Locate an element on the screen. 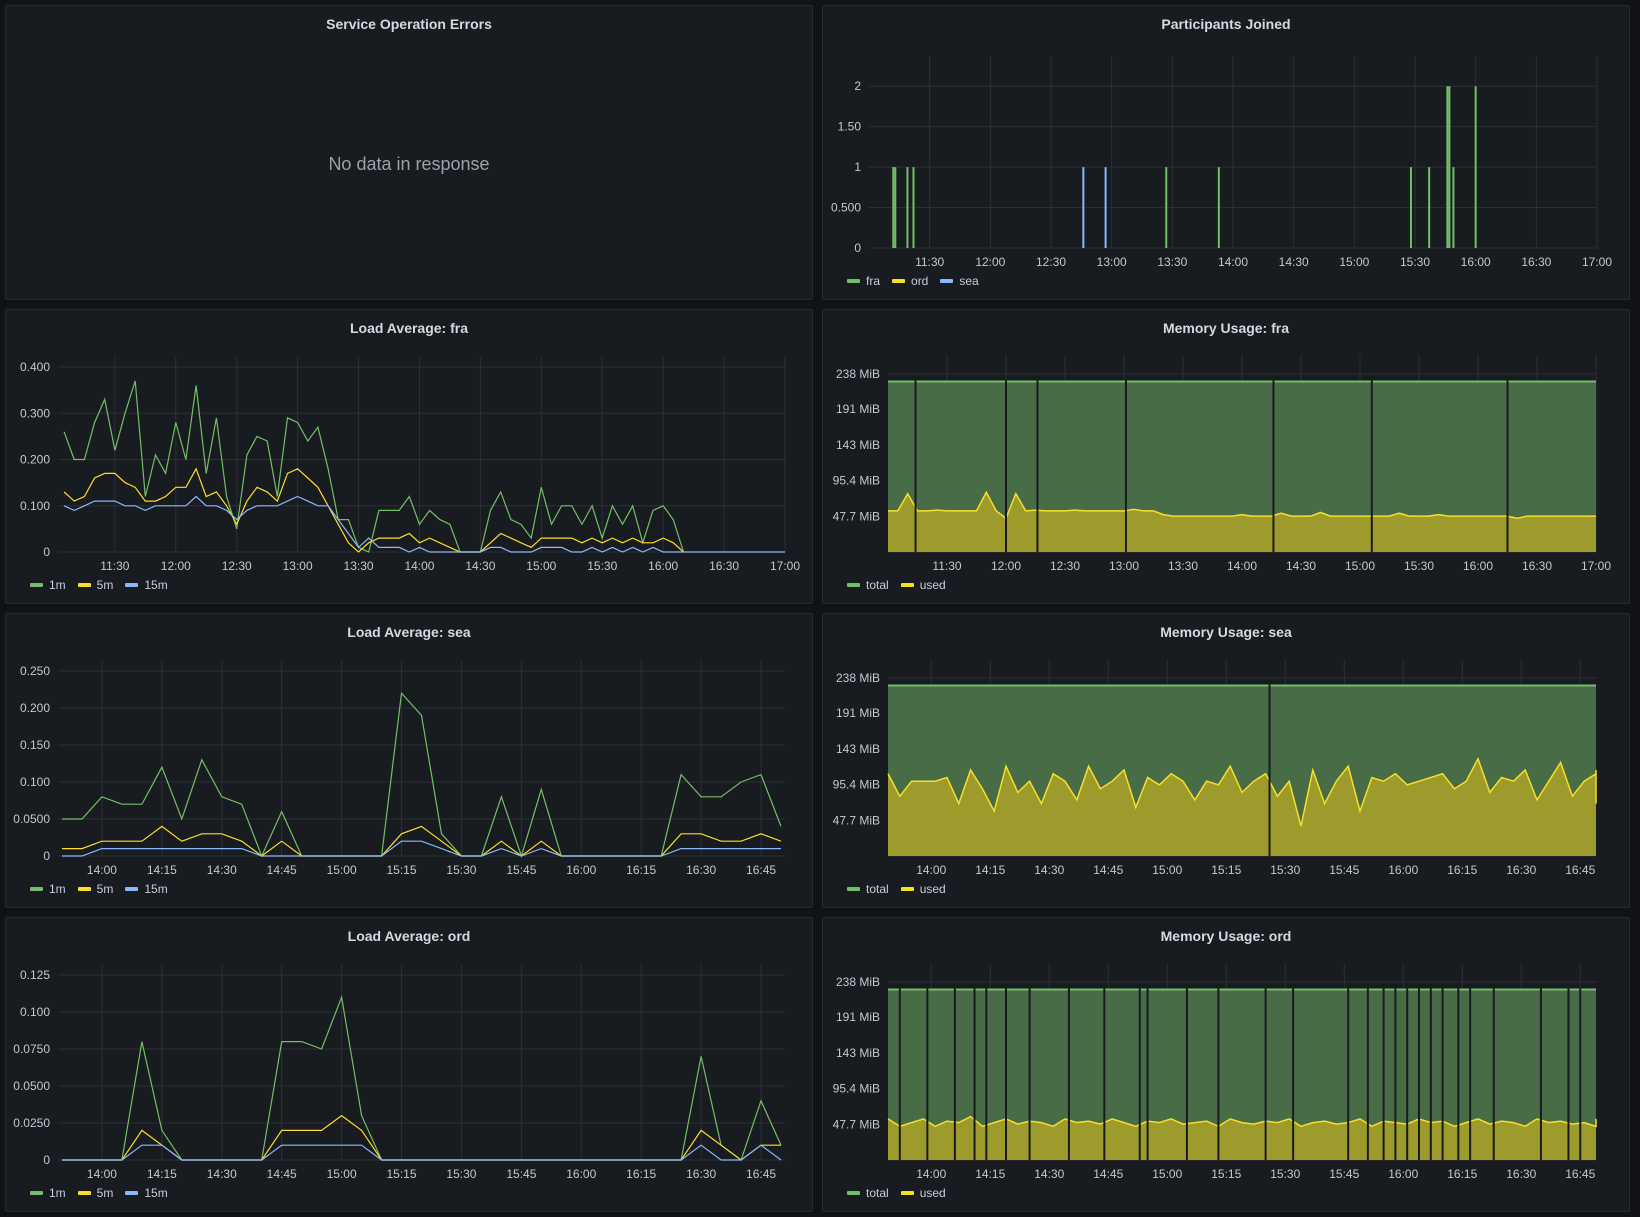 This screenshot has height=1217, width=1640. panel-title: Load Average: ord is located at coordinates (409, 936).